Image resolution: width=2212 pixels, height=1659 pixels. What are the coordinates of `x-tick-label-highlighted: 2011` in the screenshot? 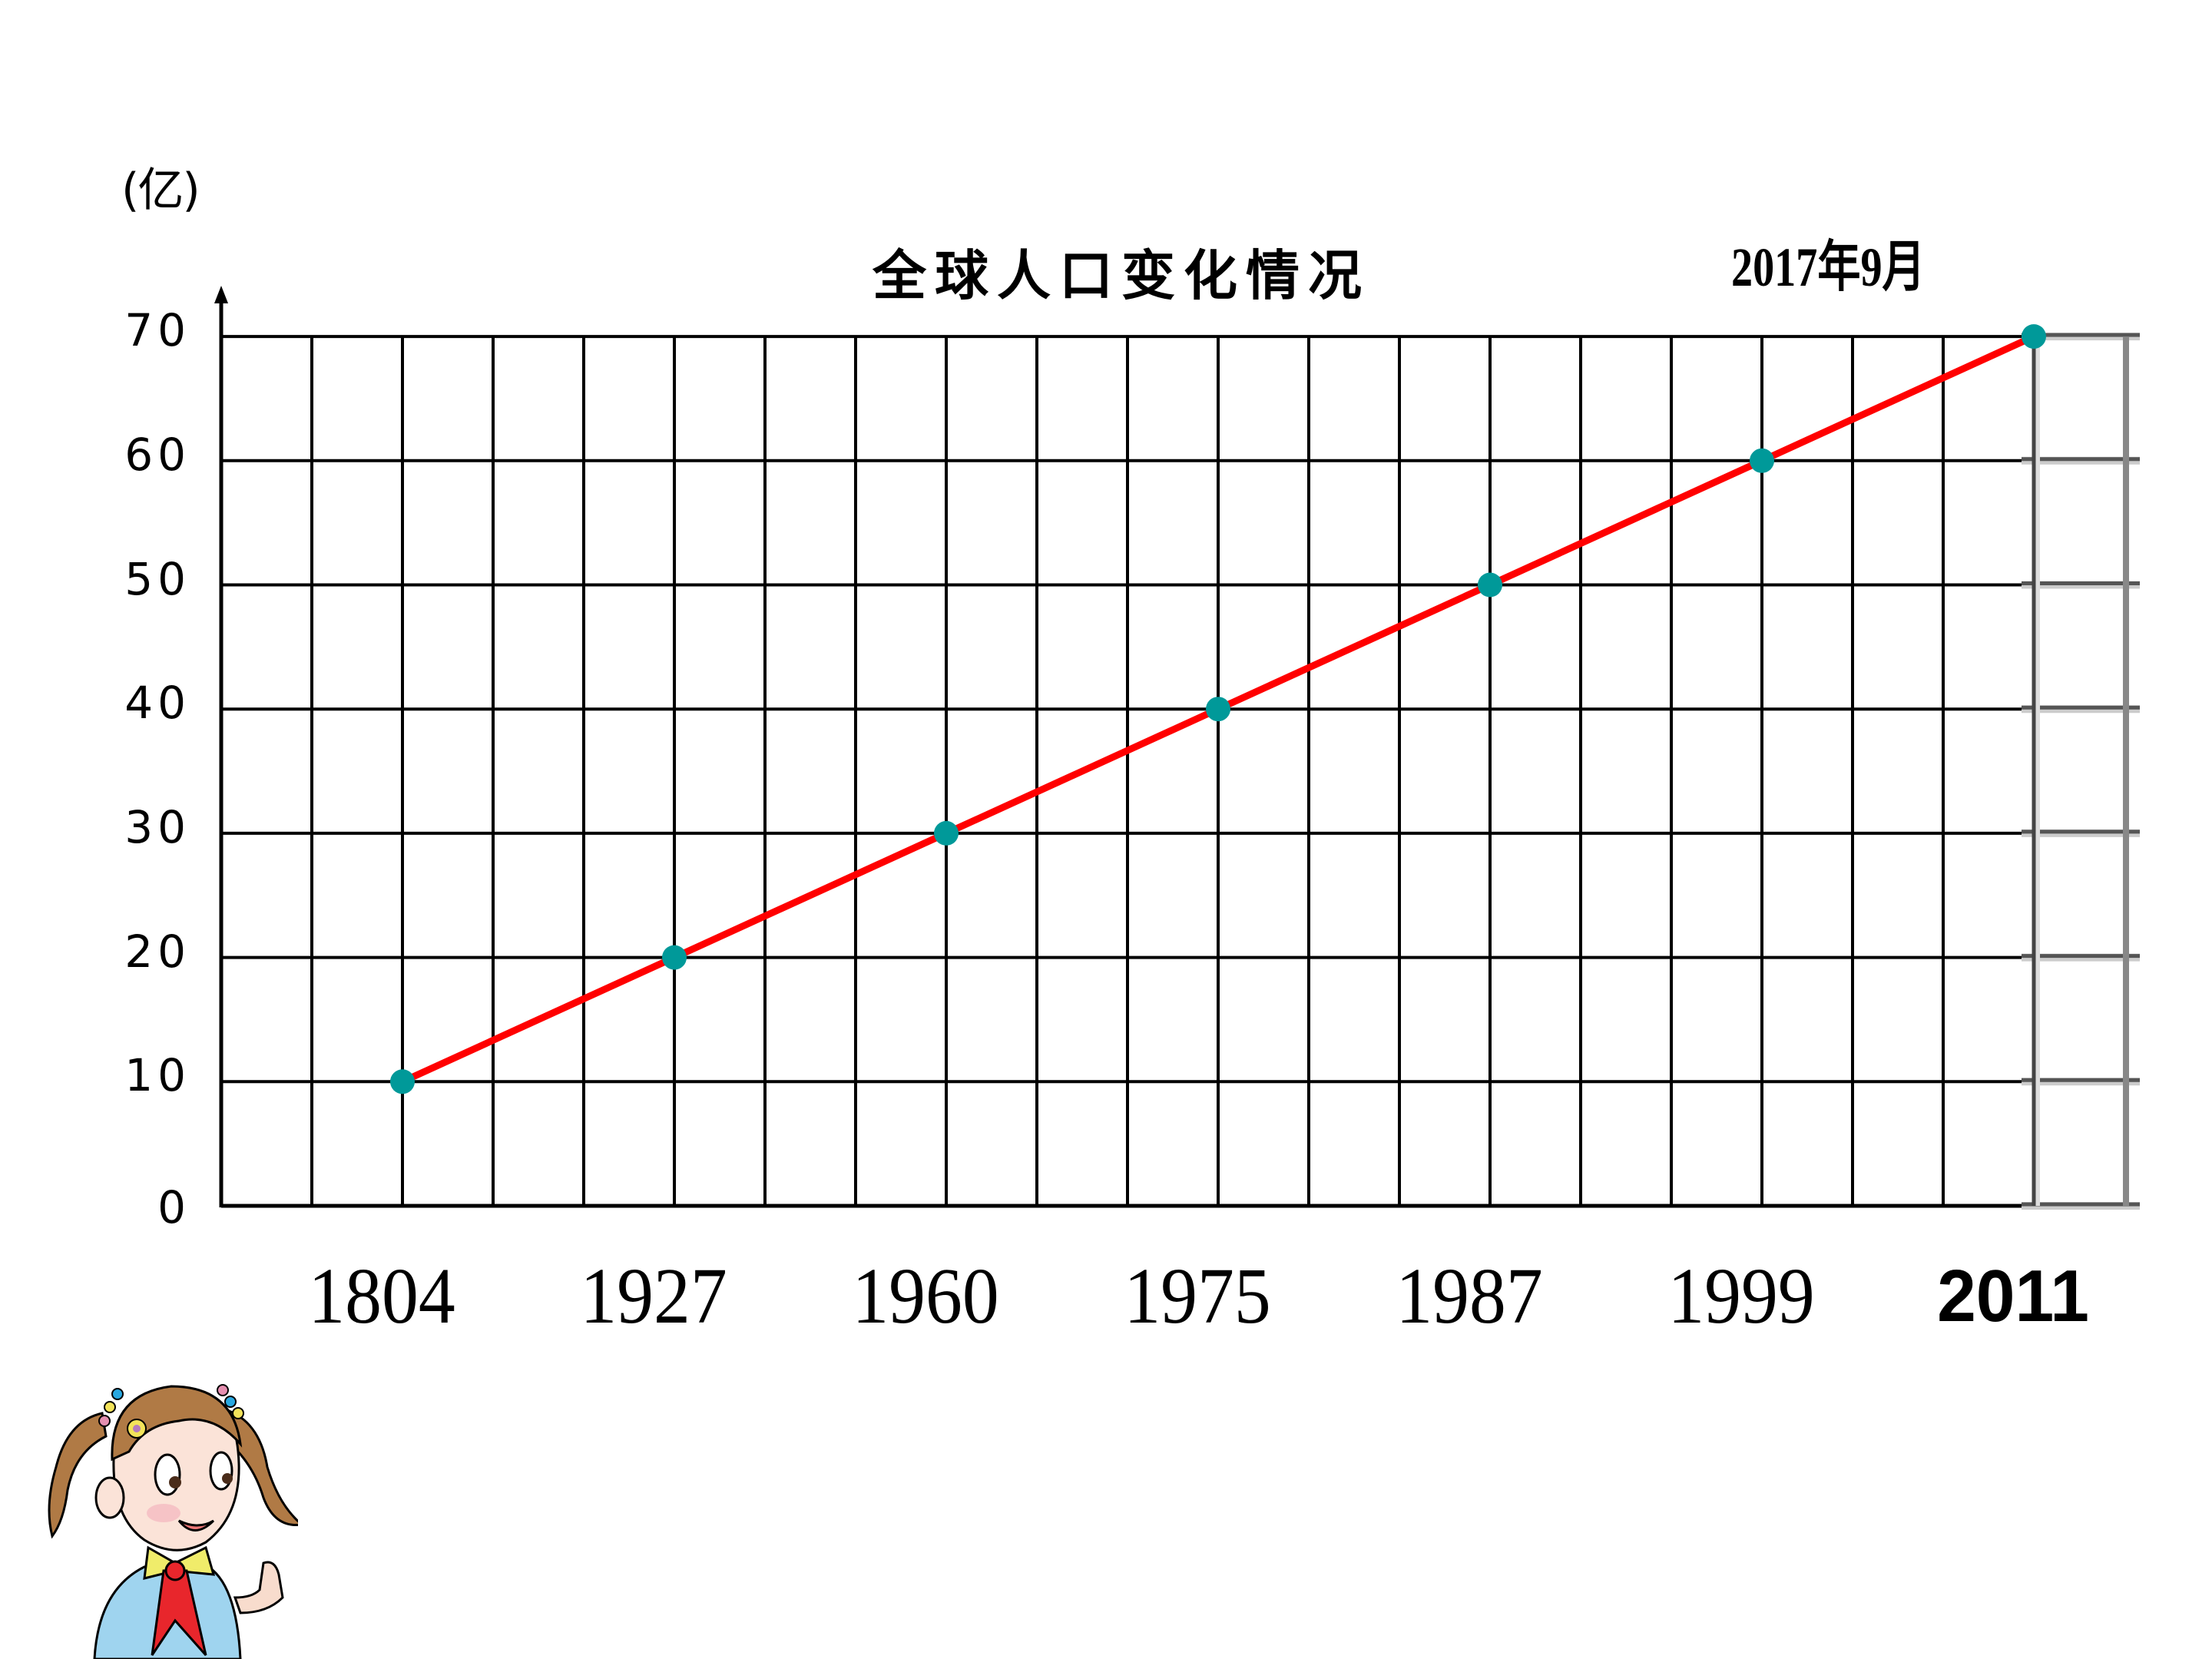 It's located at (2013, 1296).